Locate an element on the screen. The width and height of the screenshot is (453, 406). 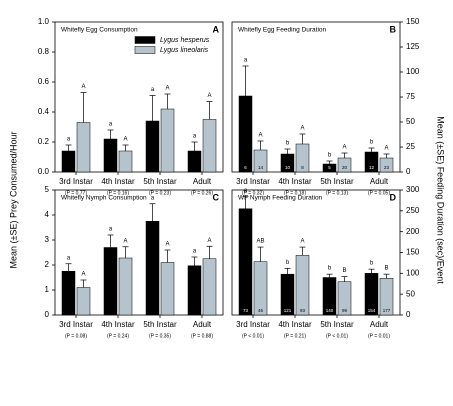
panel-title: Whitefly Nymph Consumption is located at coordinates (104, 198).